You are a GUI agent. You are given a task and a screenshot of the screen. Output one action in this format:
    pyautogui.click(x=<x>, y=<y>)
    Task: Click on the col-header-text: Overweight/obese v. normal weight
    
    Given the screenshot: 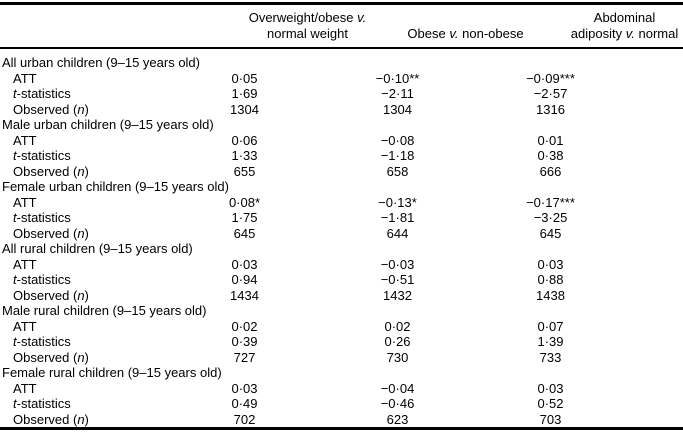 What is the action you would take?
    pyautogui.click(x=307, y=26)
    